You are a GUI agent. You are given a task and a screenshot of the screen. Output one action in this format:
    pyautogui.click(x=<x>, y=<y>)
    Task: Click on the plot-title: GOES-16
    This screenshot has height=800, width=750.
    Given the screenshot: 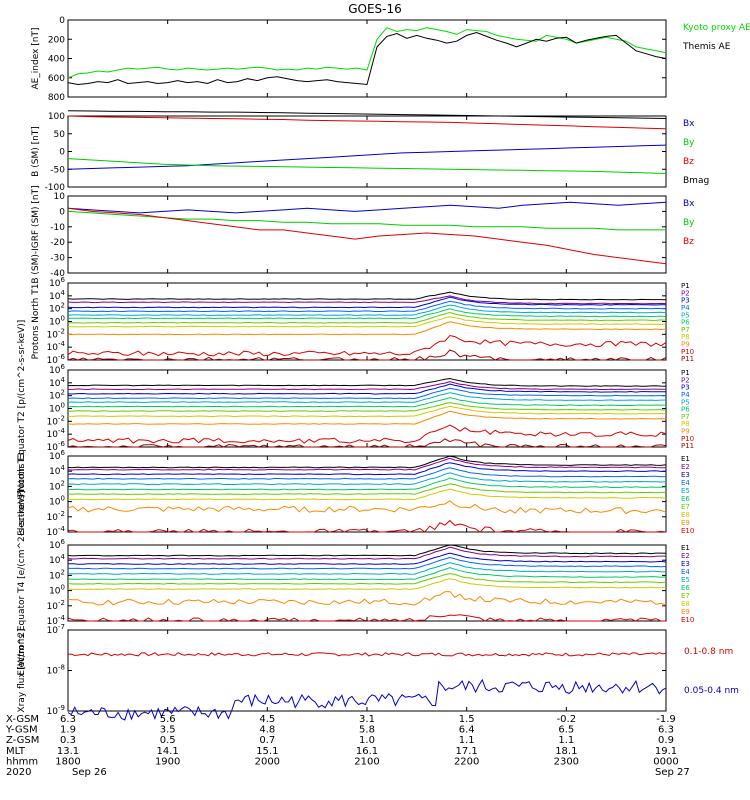 What is the action you would take?
    pyautogui.click(x=375, y=9)
    